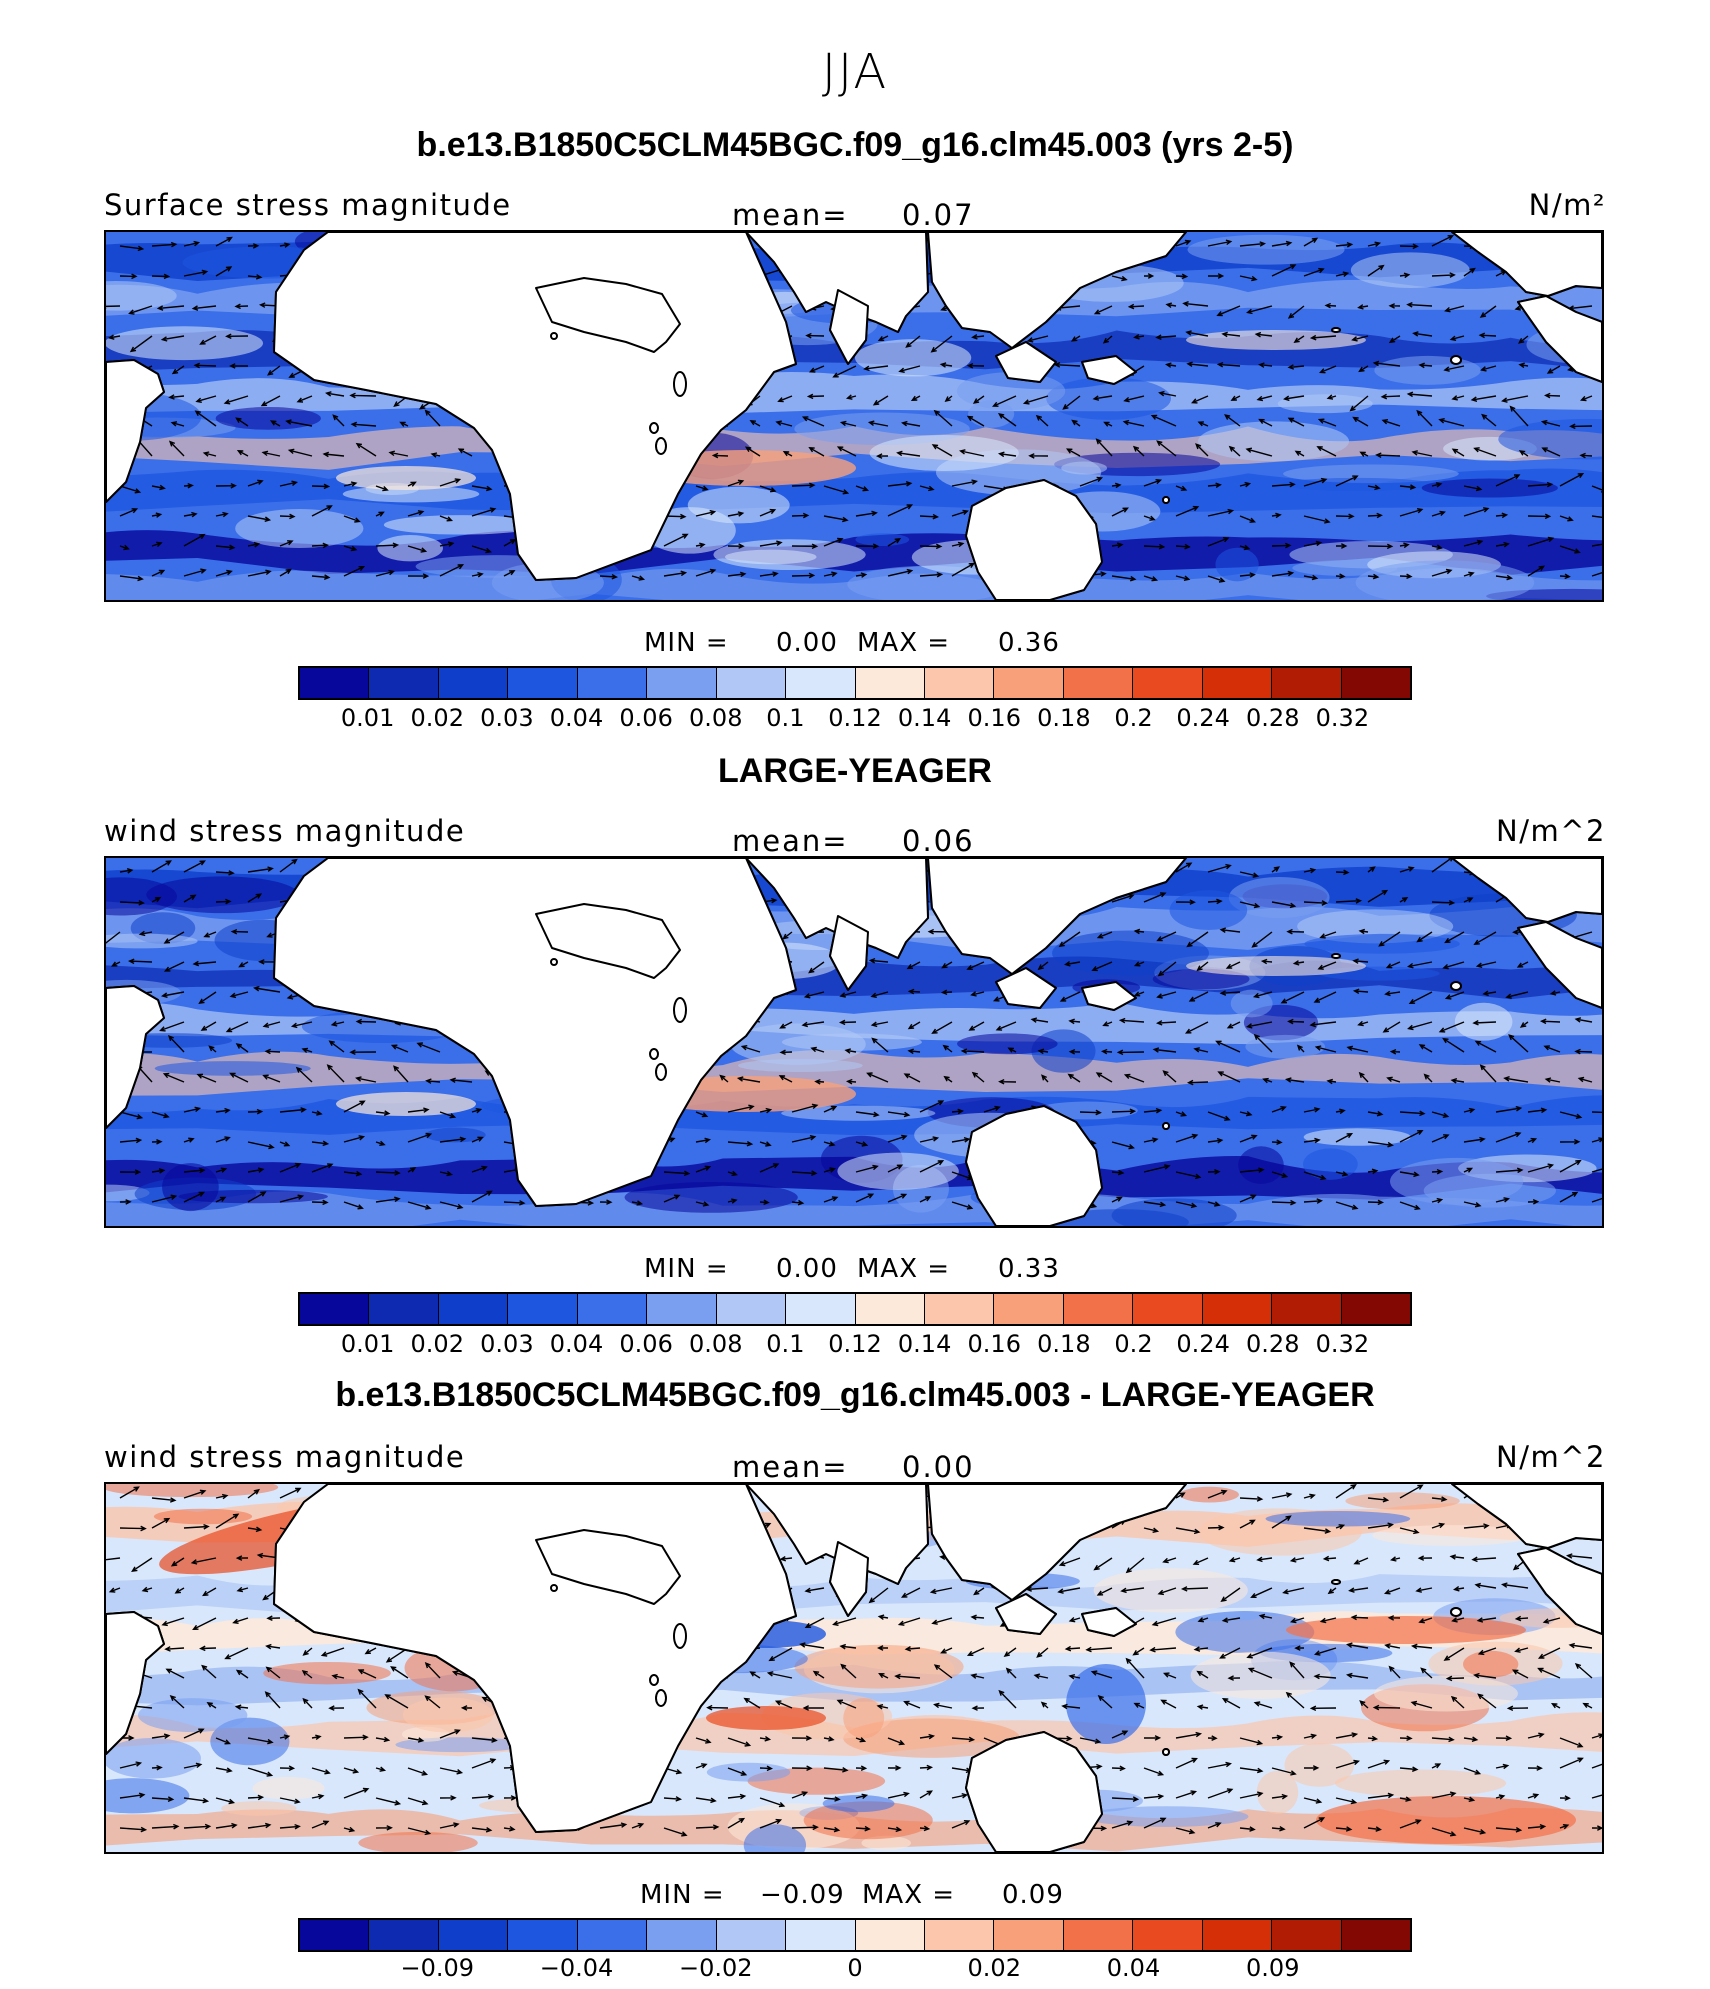  I want to click on atlantic-trade-hotspot, so click(406, 478).